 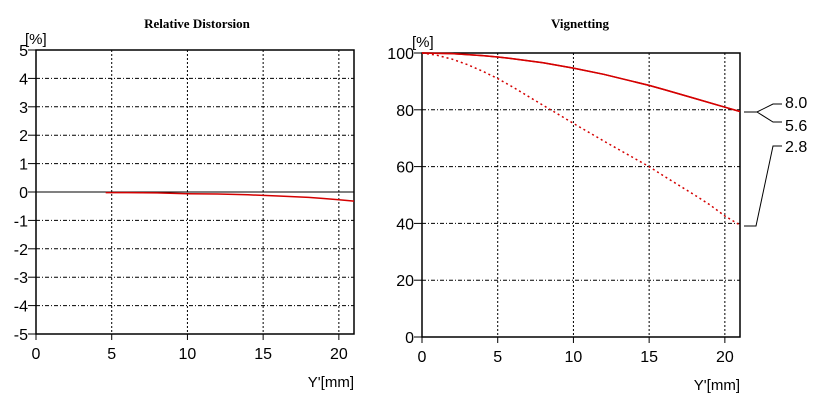 I want to click on legend-label-2.8: 2.8, so click(x=796, y=147).